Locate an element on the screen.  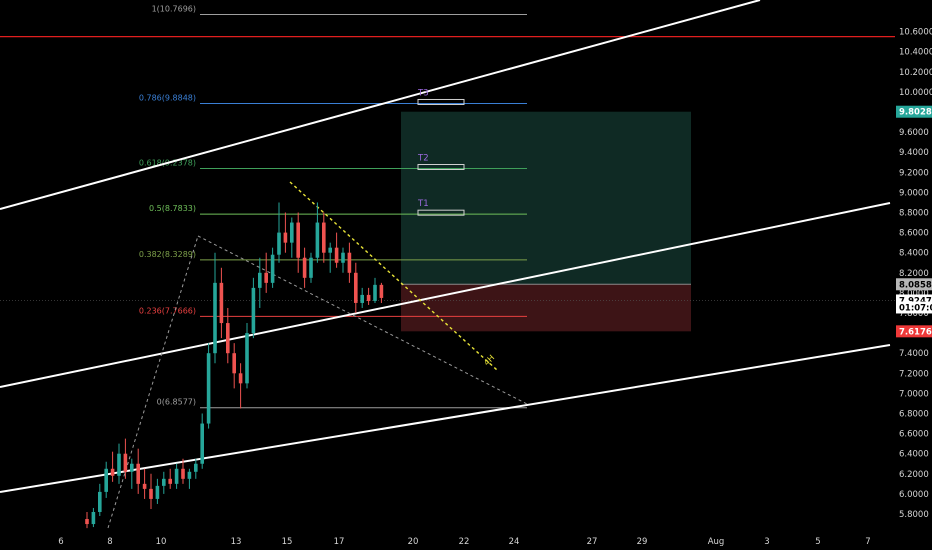
price-tick-label: 9.0000 is located at coordinates (914, 193).